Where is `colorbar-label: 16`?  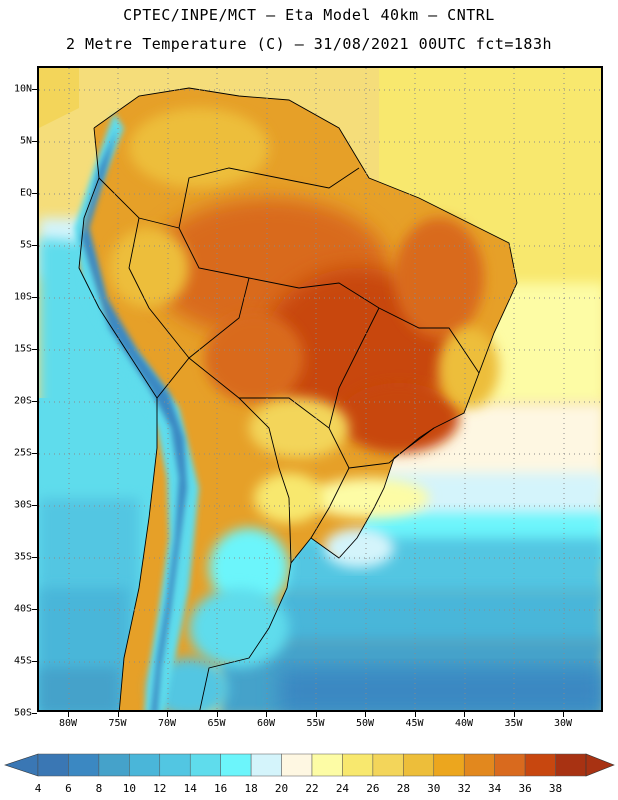
colorbar-label: 16 is located at coordinates (221, 788).